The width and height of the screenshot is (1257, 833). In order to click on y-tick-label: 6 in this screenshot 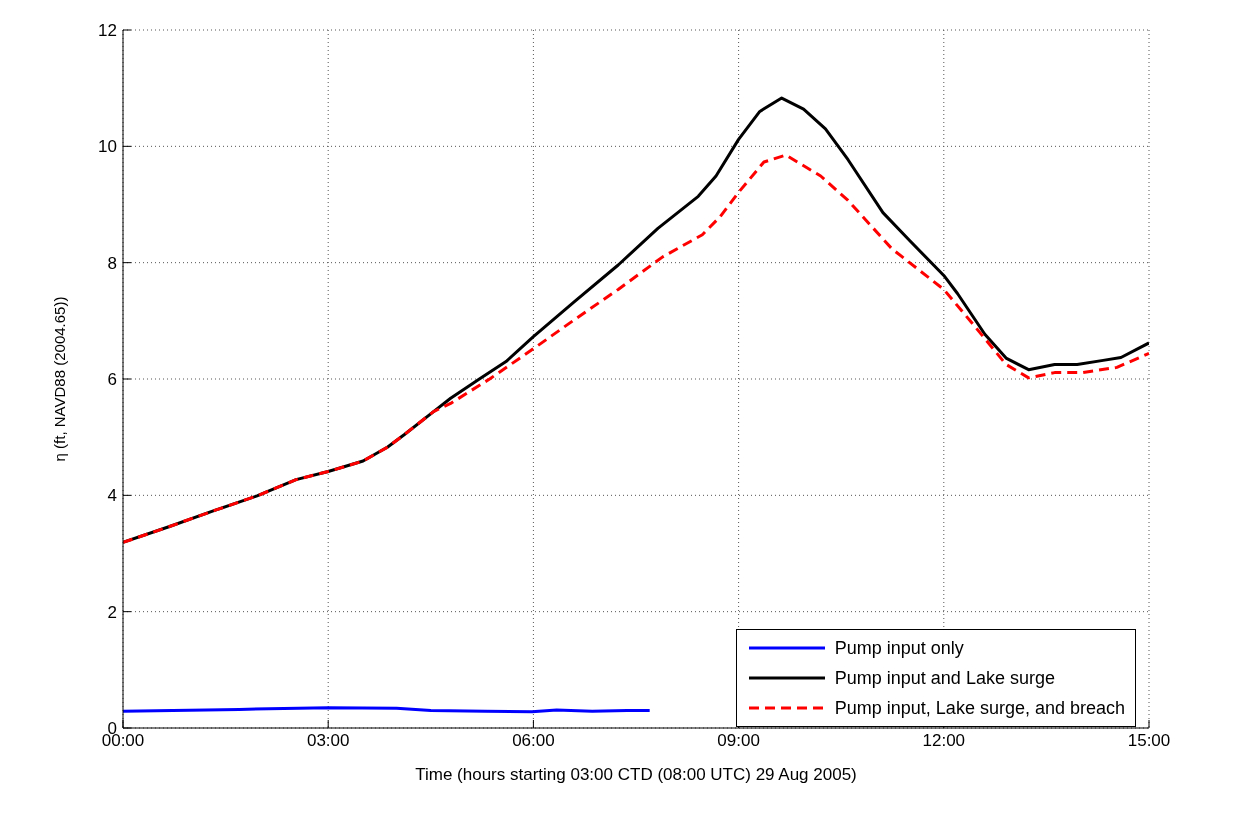, I will do `click(112, 380)`.